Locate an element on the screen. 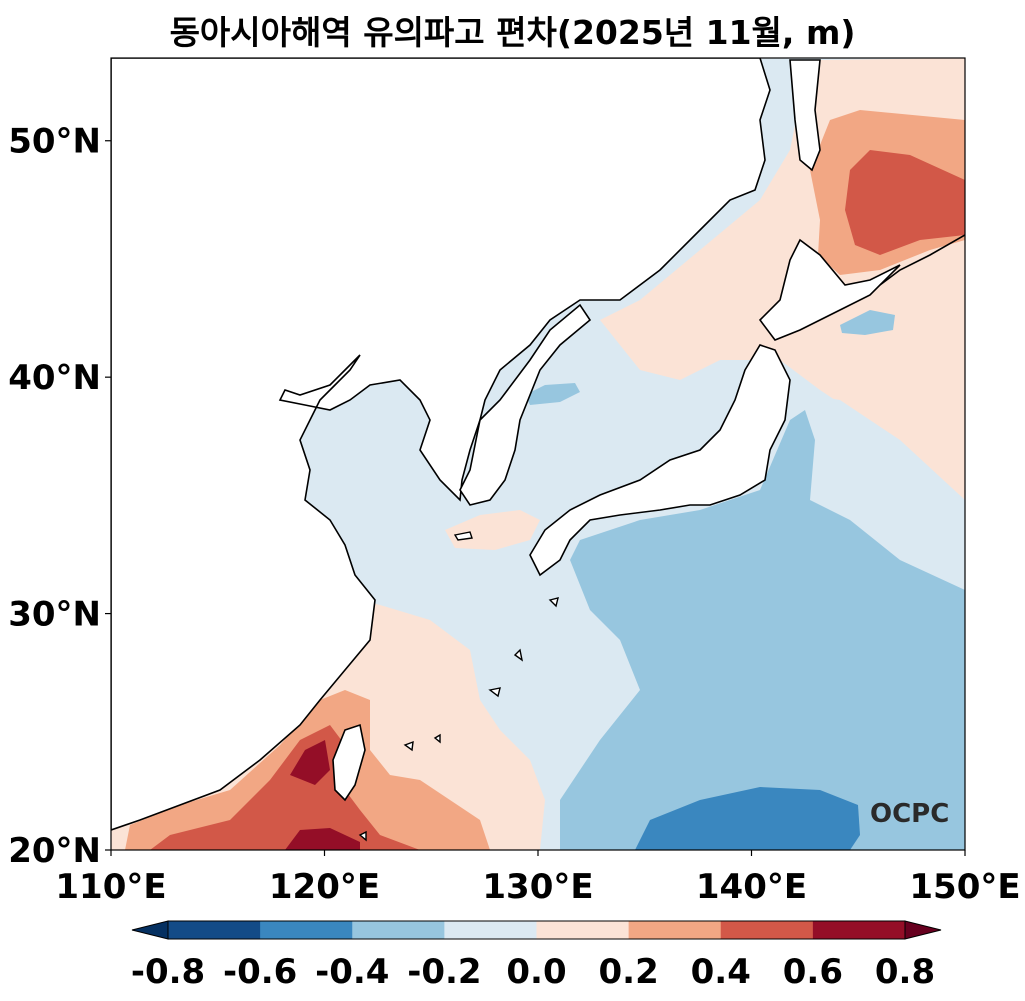 Image resolution: width=1025 pixels, height=1001 pixels. ocpc-logo-text: OCPC is located at coordinates (909, 814).